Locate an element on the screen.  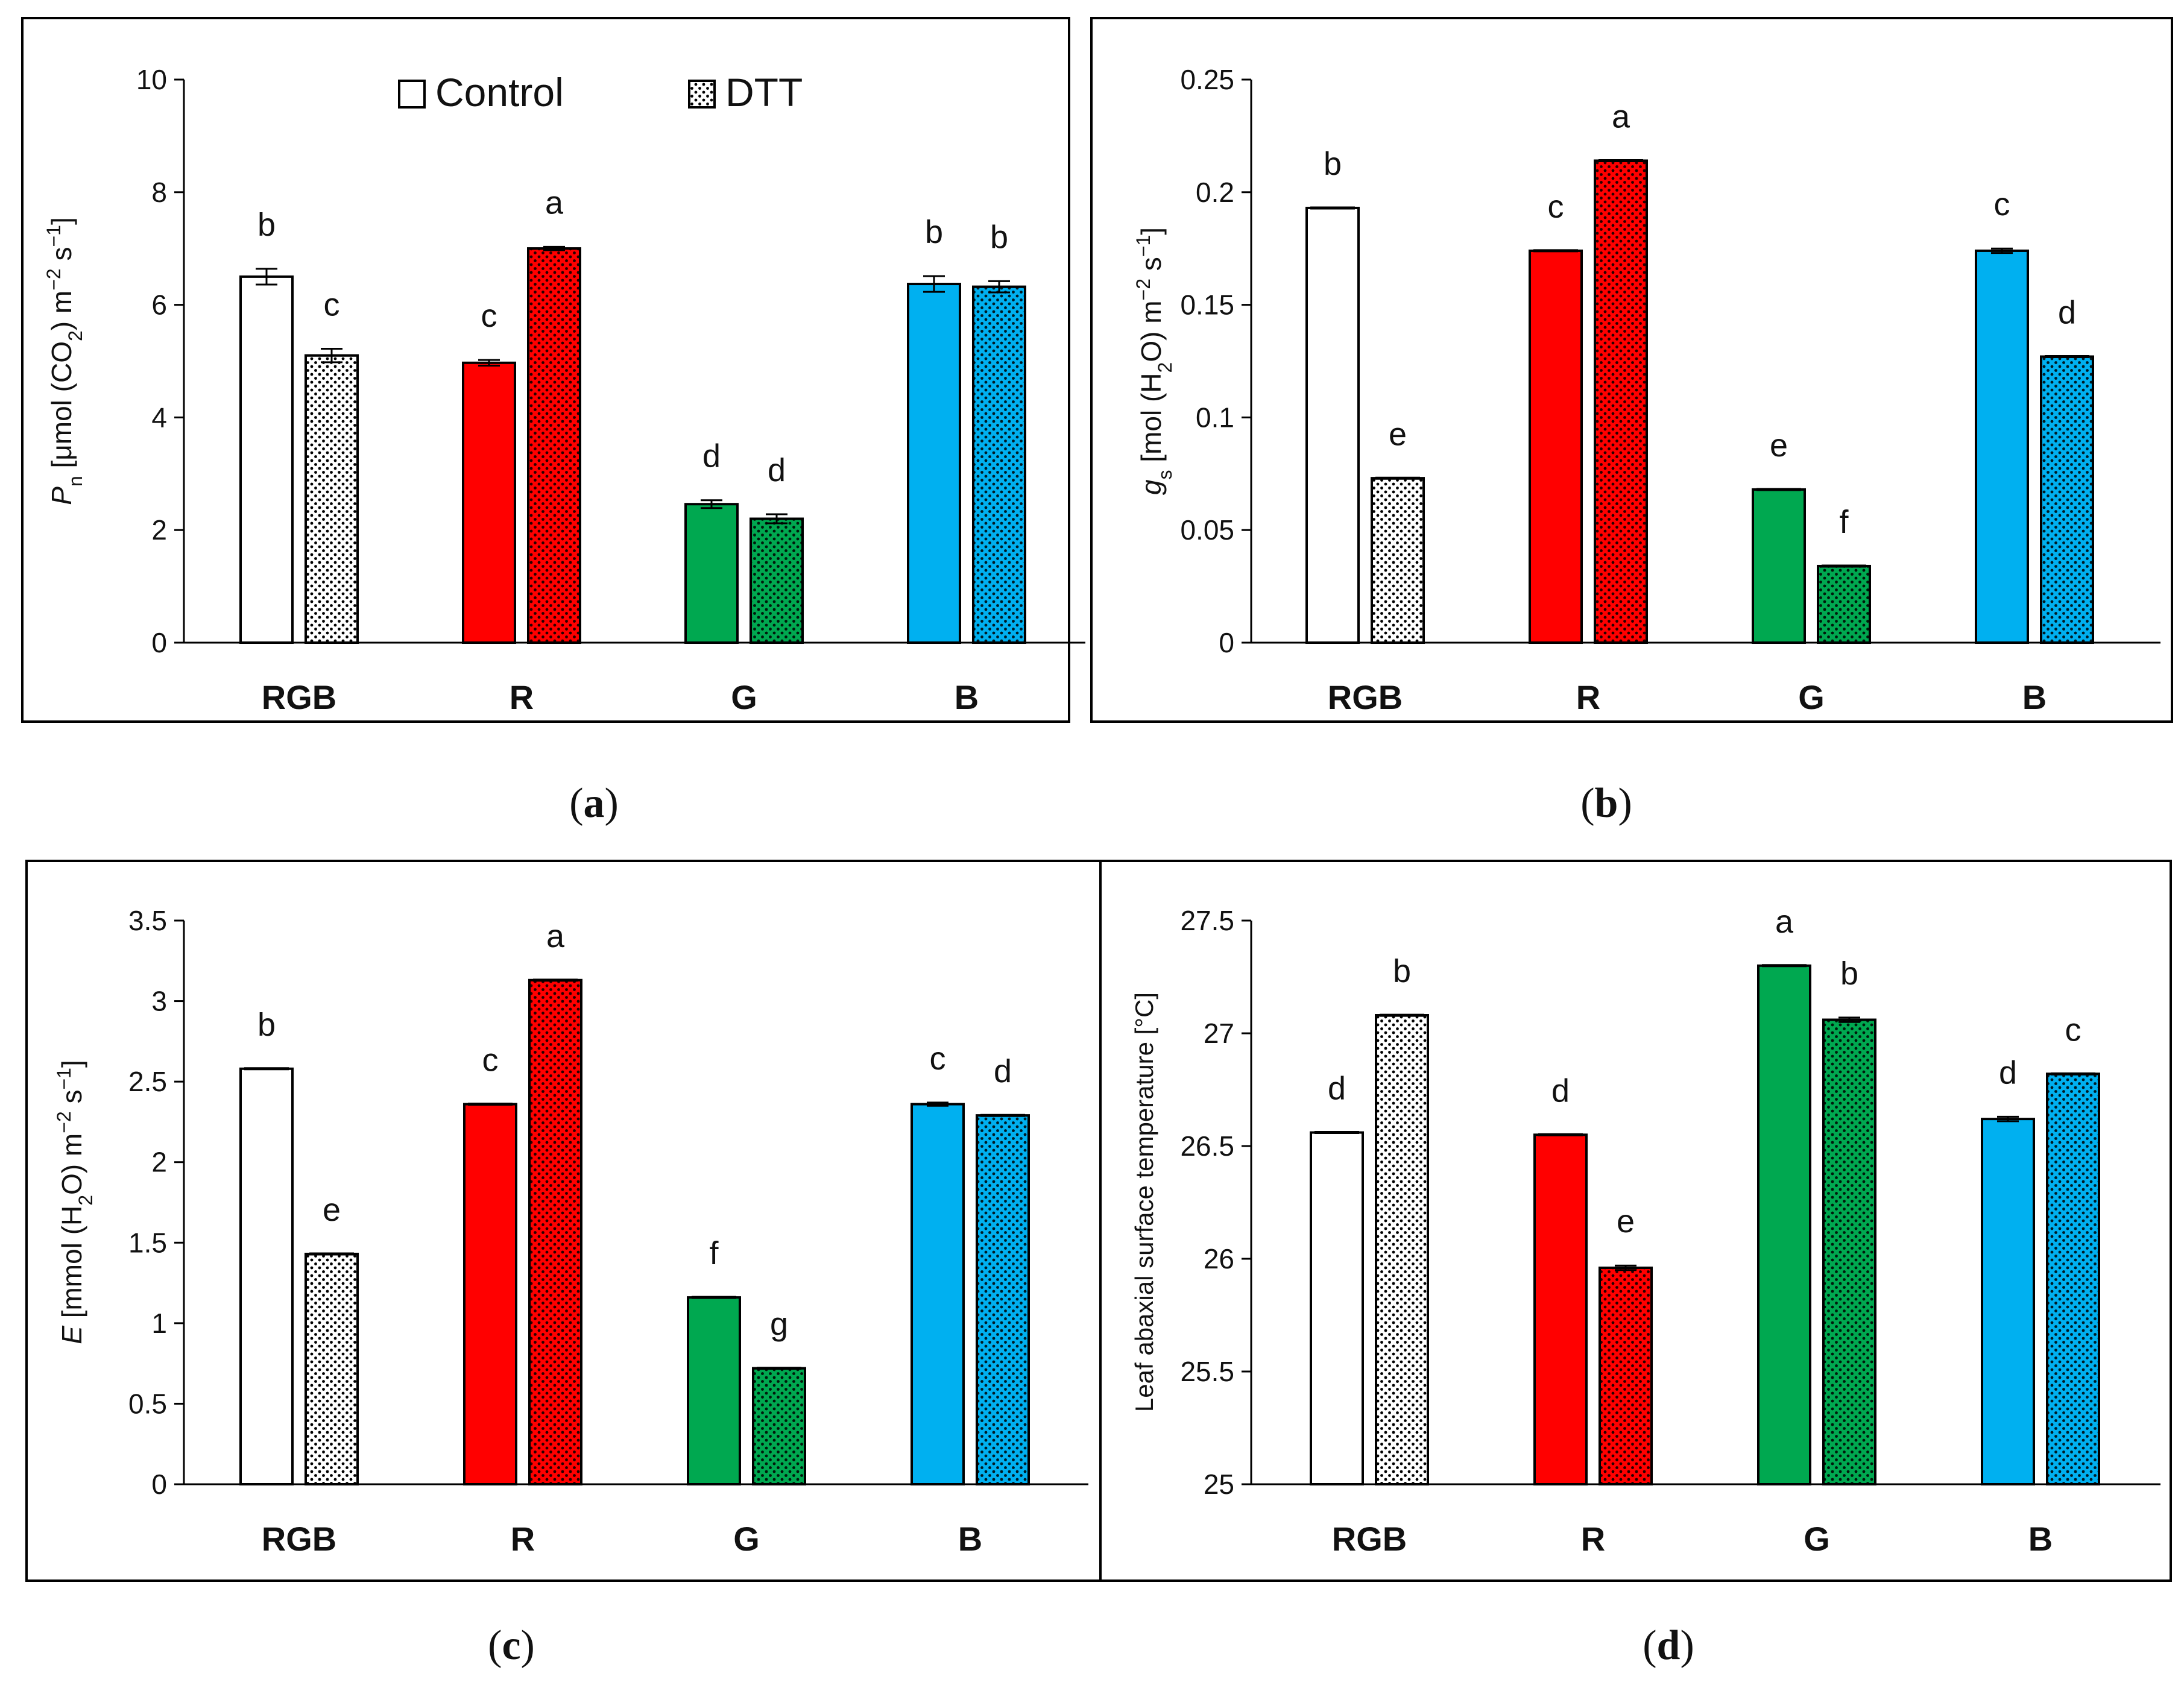
y-axis-label-part: −2 is located at coordinates (54, 279).